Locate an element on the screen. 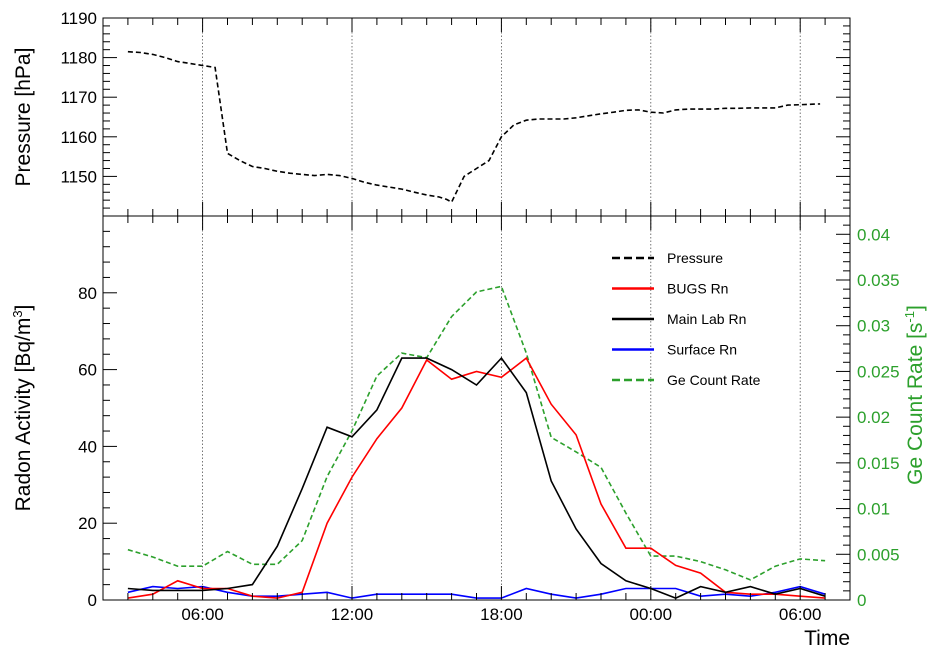  top-y-tick-label: 1150 is located at coordinates (78, 176).